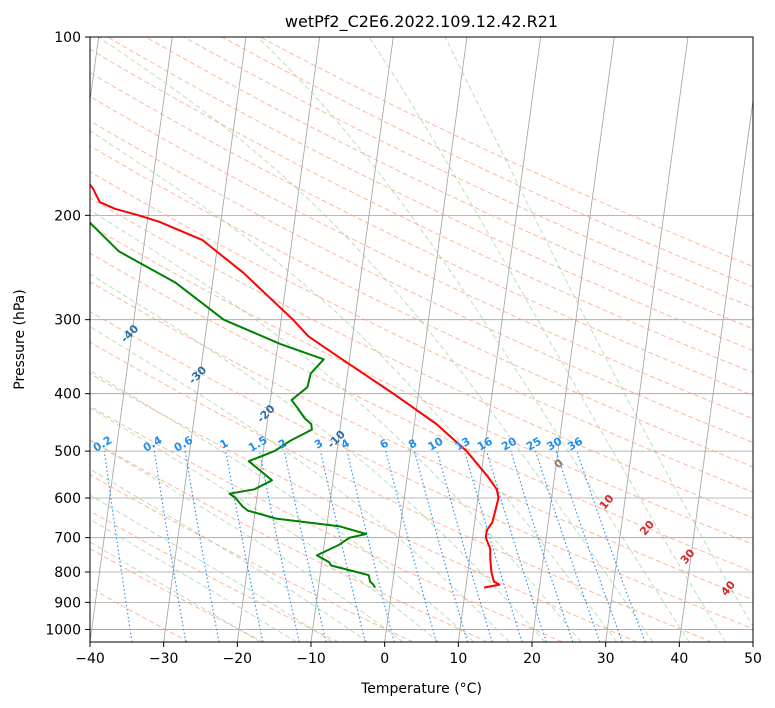 This screenshot has height=708, width=775. I want to click on y-axis-label: Pressure (hPa), so click(20, 339).